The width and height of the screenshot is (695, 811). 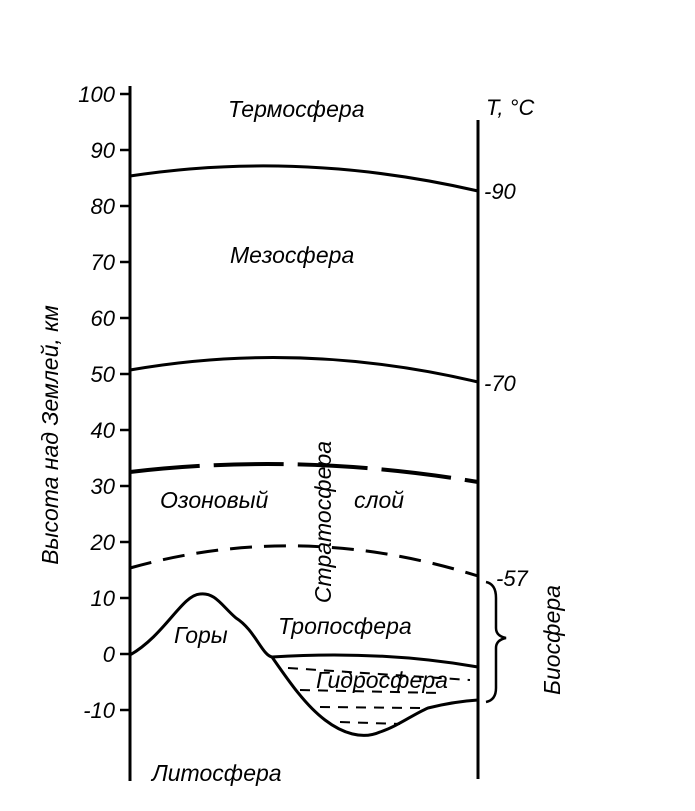 I want to click on biosphere-brace, so click(x=496, y=642).